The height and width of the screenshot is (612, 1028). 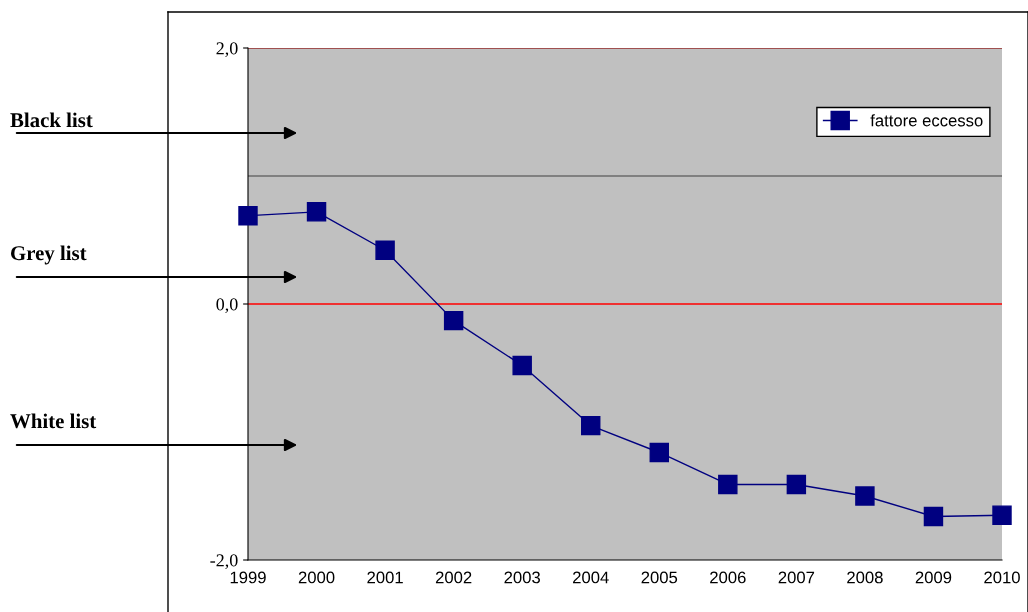 I want to click on legend-label: fattore eccesso, so click(x=926, y=120).